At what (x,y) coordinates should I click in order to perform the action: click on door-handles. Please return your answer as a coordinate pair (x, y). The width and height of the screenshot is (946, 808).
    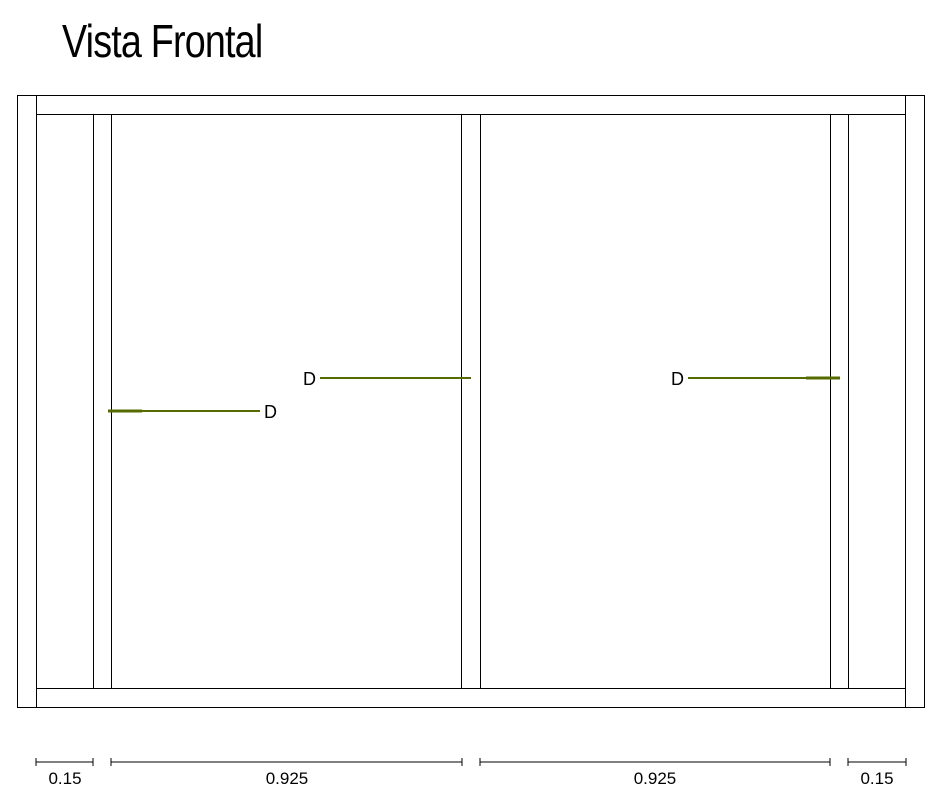
    Looking at the image, I should click on (474, 394).